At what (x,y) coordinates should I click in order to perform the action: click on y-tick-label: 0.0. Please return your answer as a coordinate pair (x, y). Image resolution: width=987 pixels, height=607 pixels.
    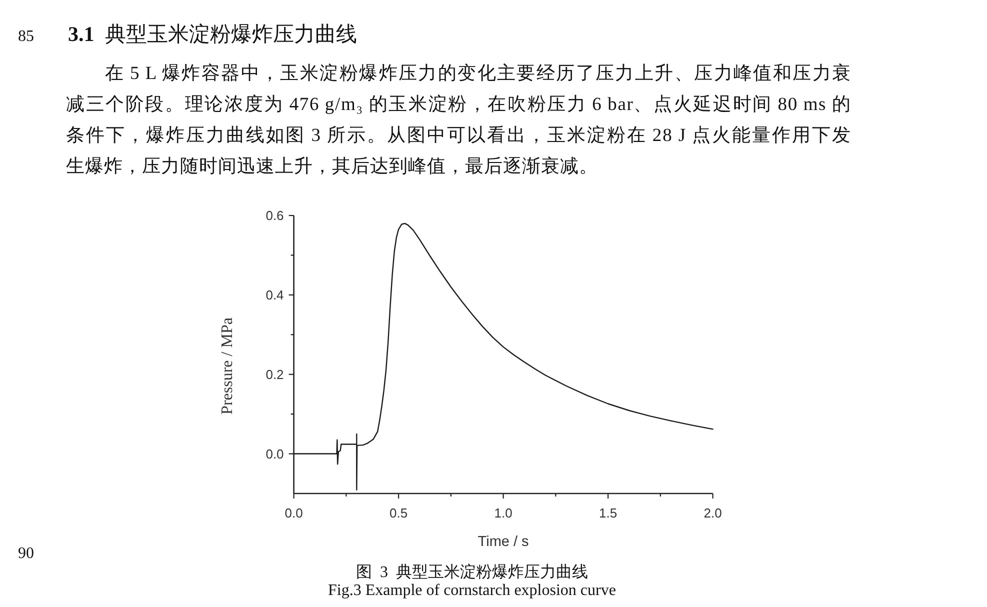
    Looking at the image, I should click on (275, 454).